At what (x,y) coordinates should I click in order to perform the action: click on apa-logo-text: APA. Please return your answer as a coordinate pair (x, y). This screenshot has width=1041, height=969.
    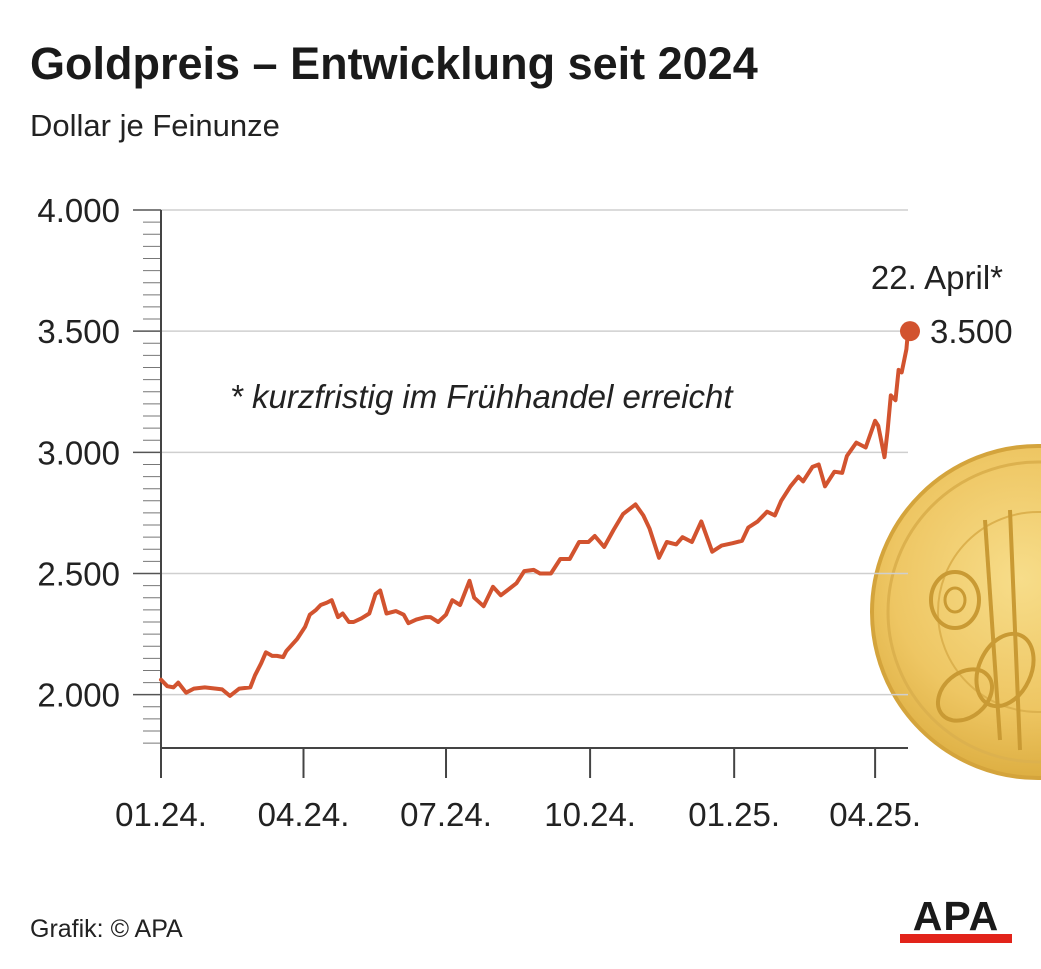
    Looking at the image, I should click on (956, 916).